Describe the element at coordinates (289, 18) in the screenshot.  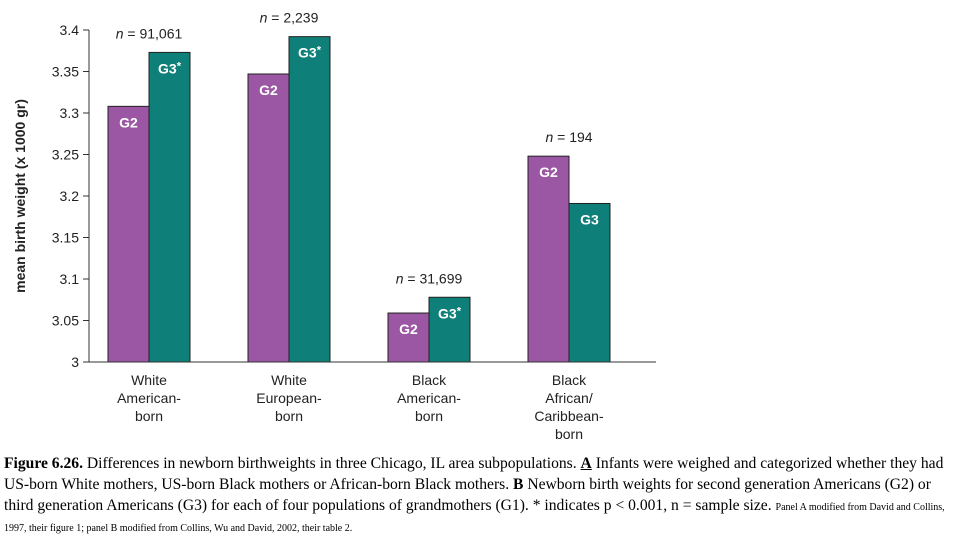
I see `sample-size-label: n = 2,239` at that location.